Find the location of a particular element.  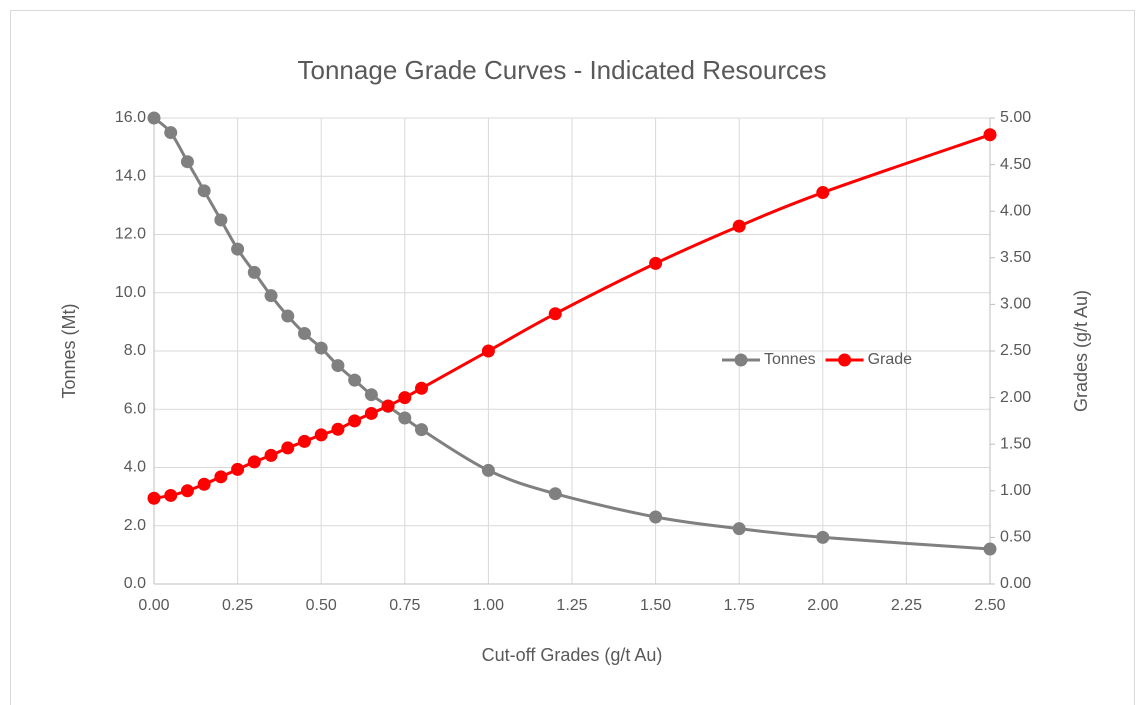

y2-tick-label: 4.00 is located at coordinates (1015, 210).